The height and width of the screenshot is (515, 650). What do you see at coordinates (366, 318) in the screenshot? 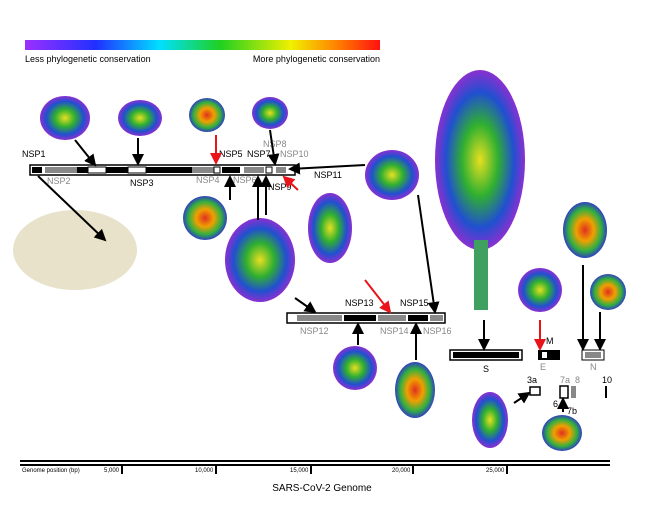
I see `orf1b-bar` at bounding box center [366, 318].